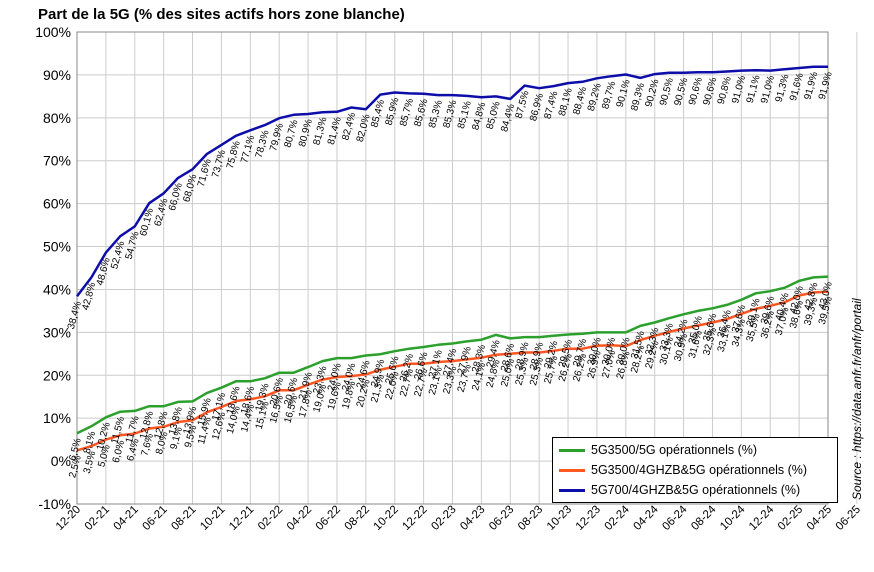 The height and width of the screenshot is (572, 874). Describe the element at coordinates (57, 204) in the screenshot. I see `y-tick-label: 60%` at that location.